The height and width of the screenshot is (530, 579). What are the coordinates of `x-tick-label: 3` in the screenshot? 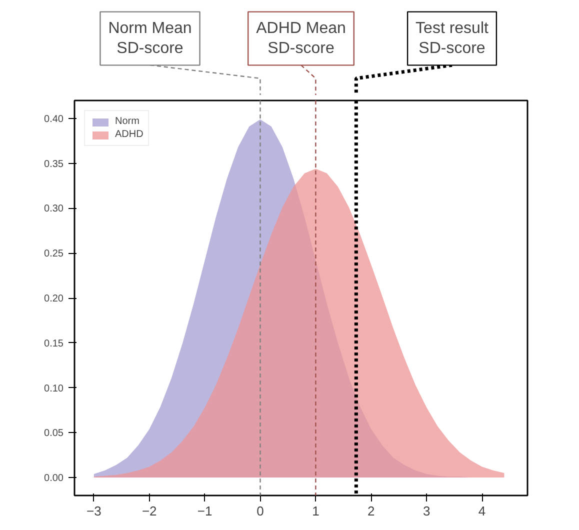 It's located at (426, 511).